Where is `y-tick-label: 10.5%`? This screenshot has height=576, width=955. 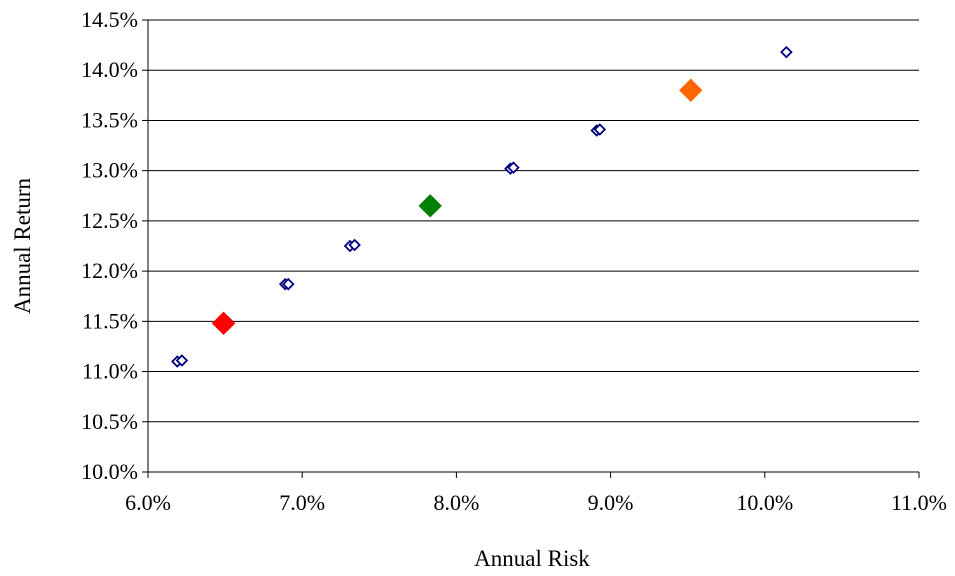 y-tick-label: 10.5% is located at coordinates (109, 421).